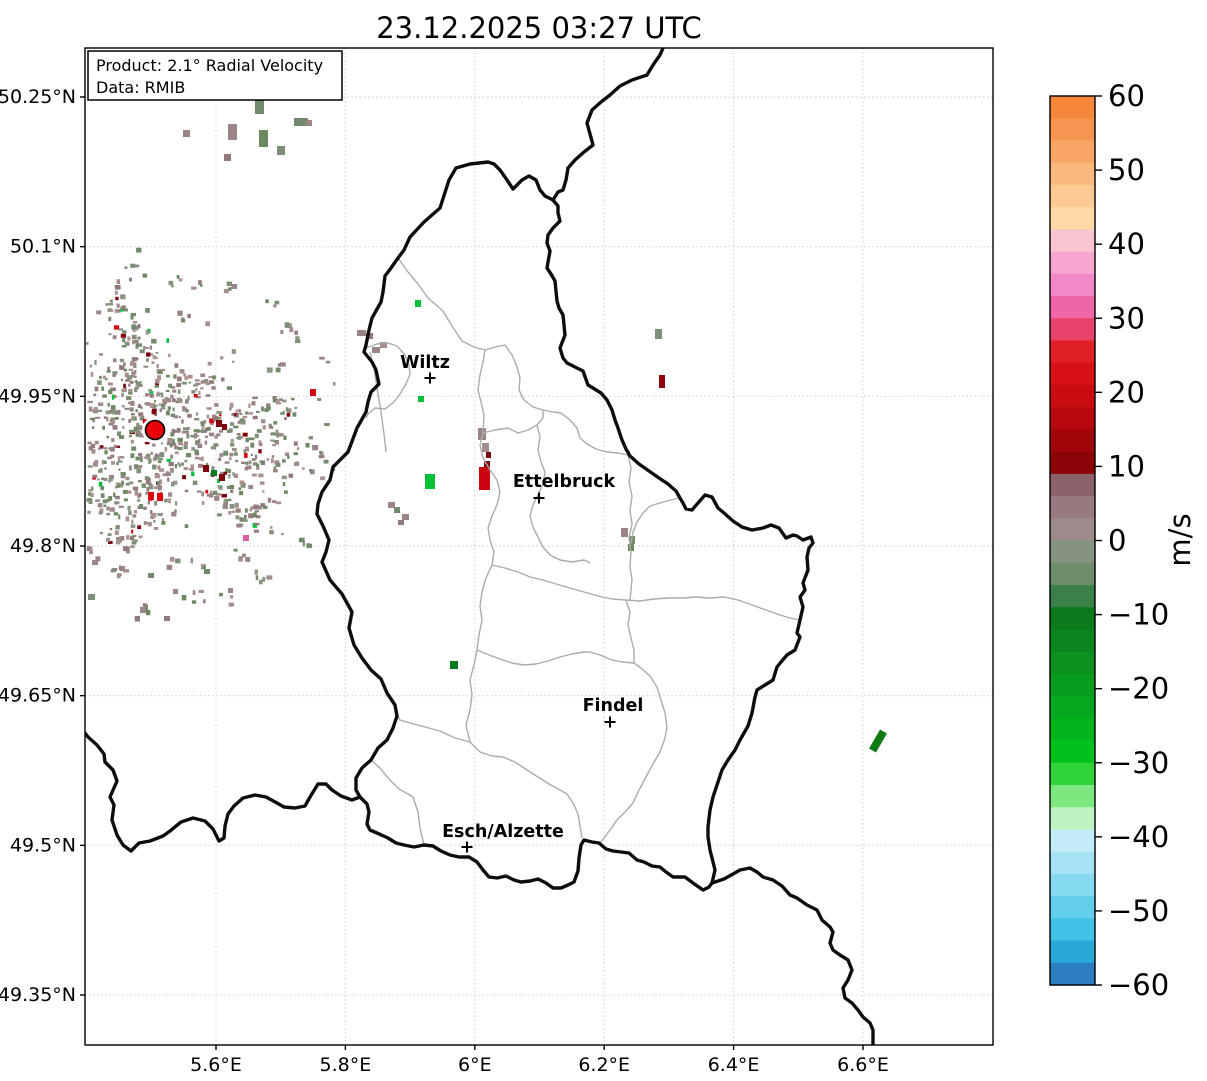 Image resolution: width=1207 pixels, height=1081 pixels. I want to click on colorbar-tick-label: 0, so click(1117, 541).